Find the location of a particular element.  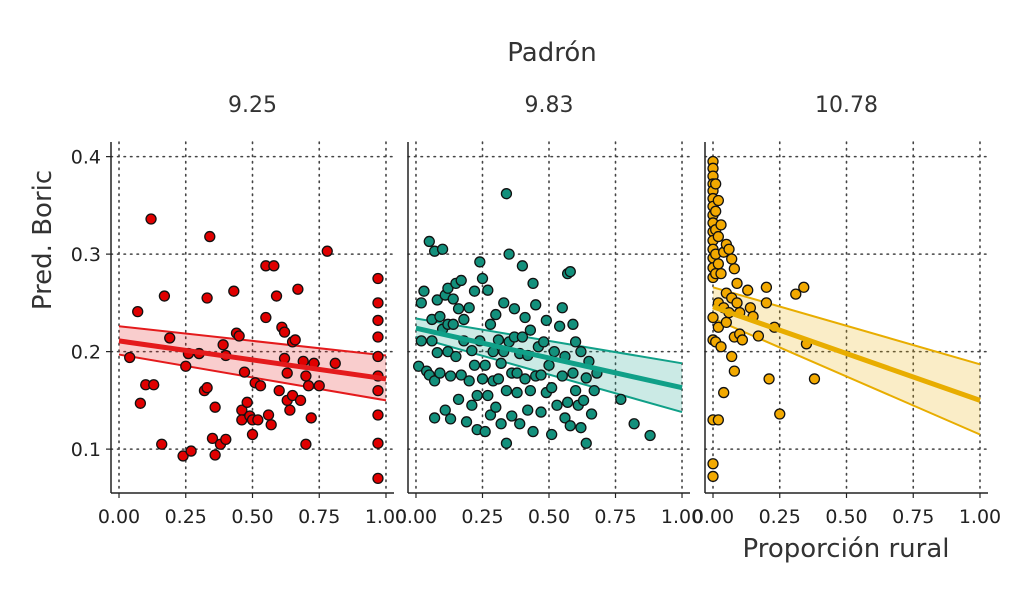

x-tick-label: 0.50 is located at coordinates (846, 517).